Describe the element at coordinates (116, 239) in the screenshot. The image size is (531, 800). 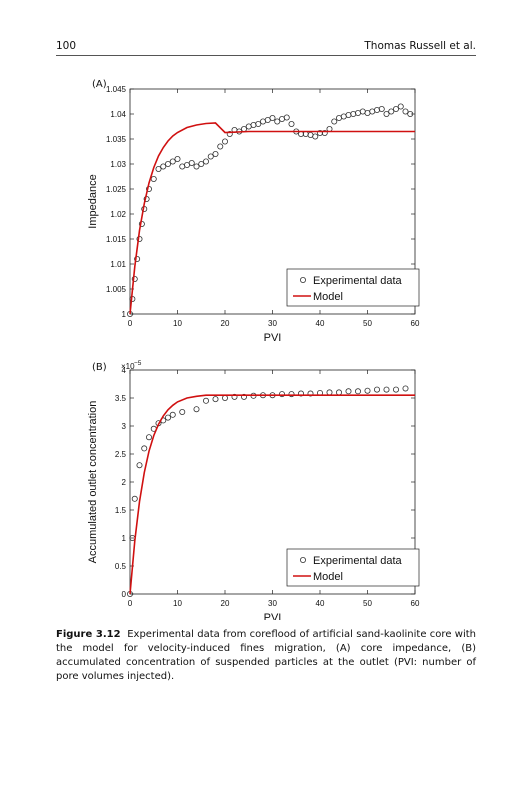
I see `y-tick-label: 1.015` at that location.